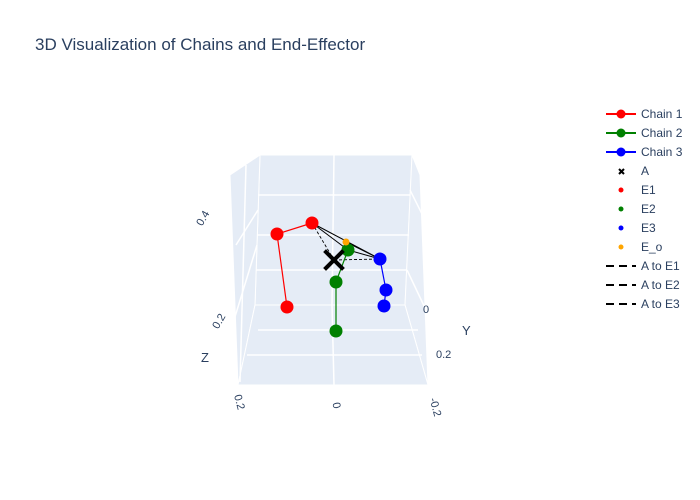 The image size is (700, 500). I want to click on legend-item: A to E3, so click(643, 304).